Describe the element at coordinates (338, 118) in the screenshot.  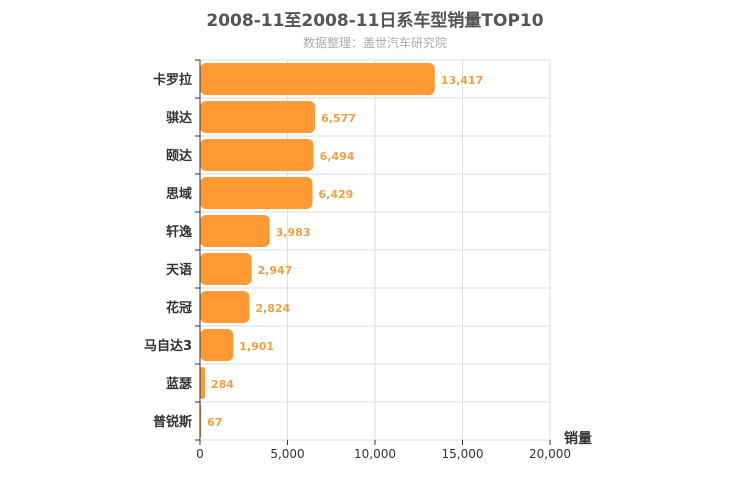
I see `value-label: 6,577` at that location.